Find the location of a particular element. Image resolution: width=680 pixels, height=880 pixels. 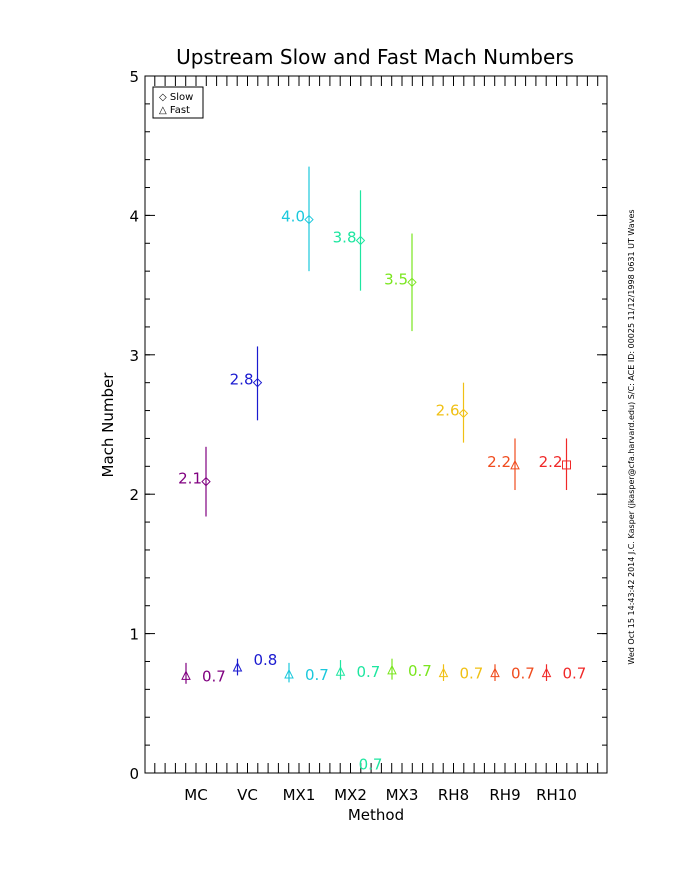

fast-value-label: 0.8 is located at coordinates (266, 660).